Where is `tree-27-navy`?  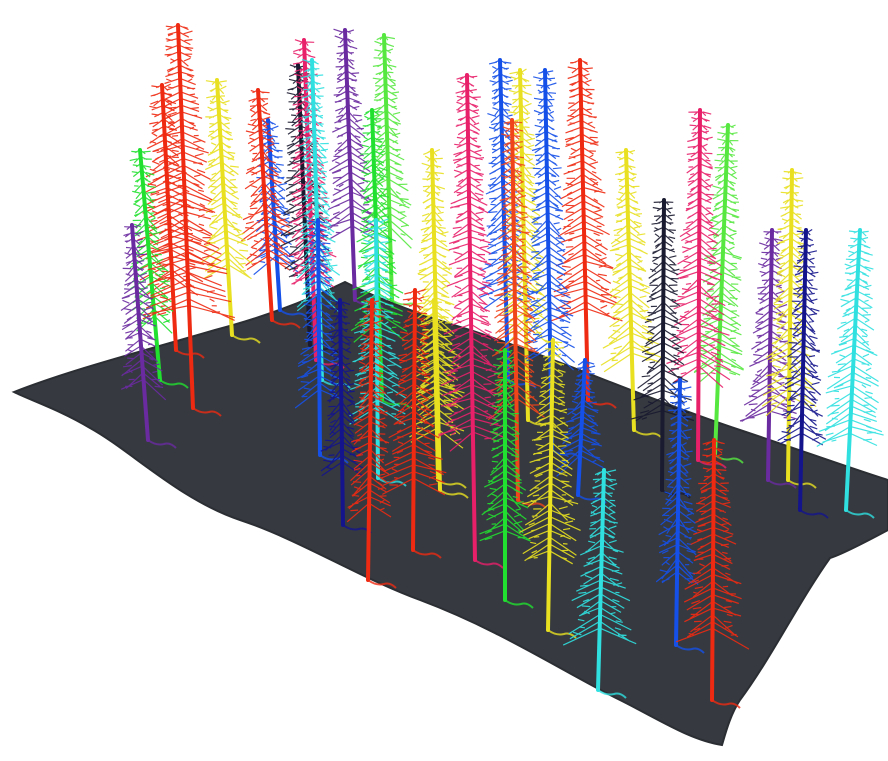
tree-27-navy is located at coordinates (803, 373).